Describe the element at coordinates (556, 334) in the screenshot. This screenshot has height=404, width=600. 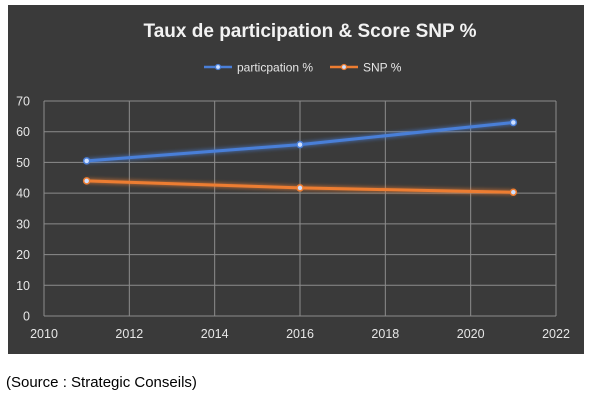
I see `x-tick-label-2022: 2022` at that location.